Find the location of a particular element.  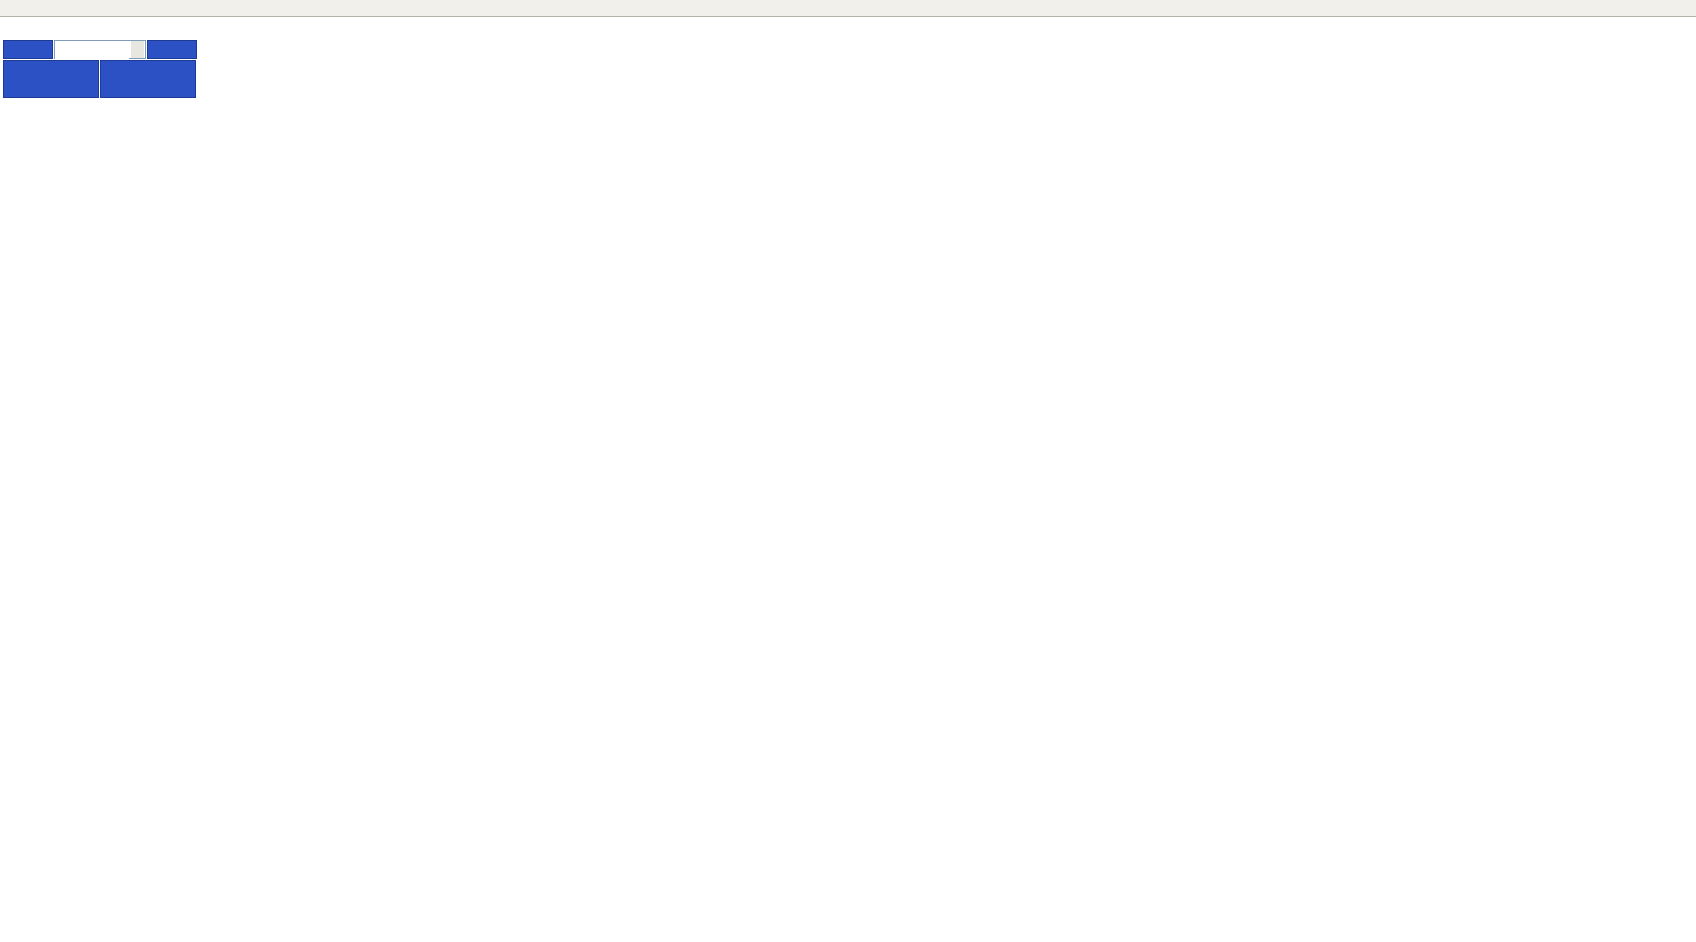

buy-price-button is located at coordinates (148, 79).